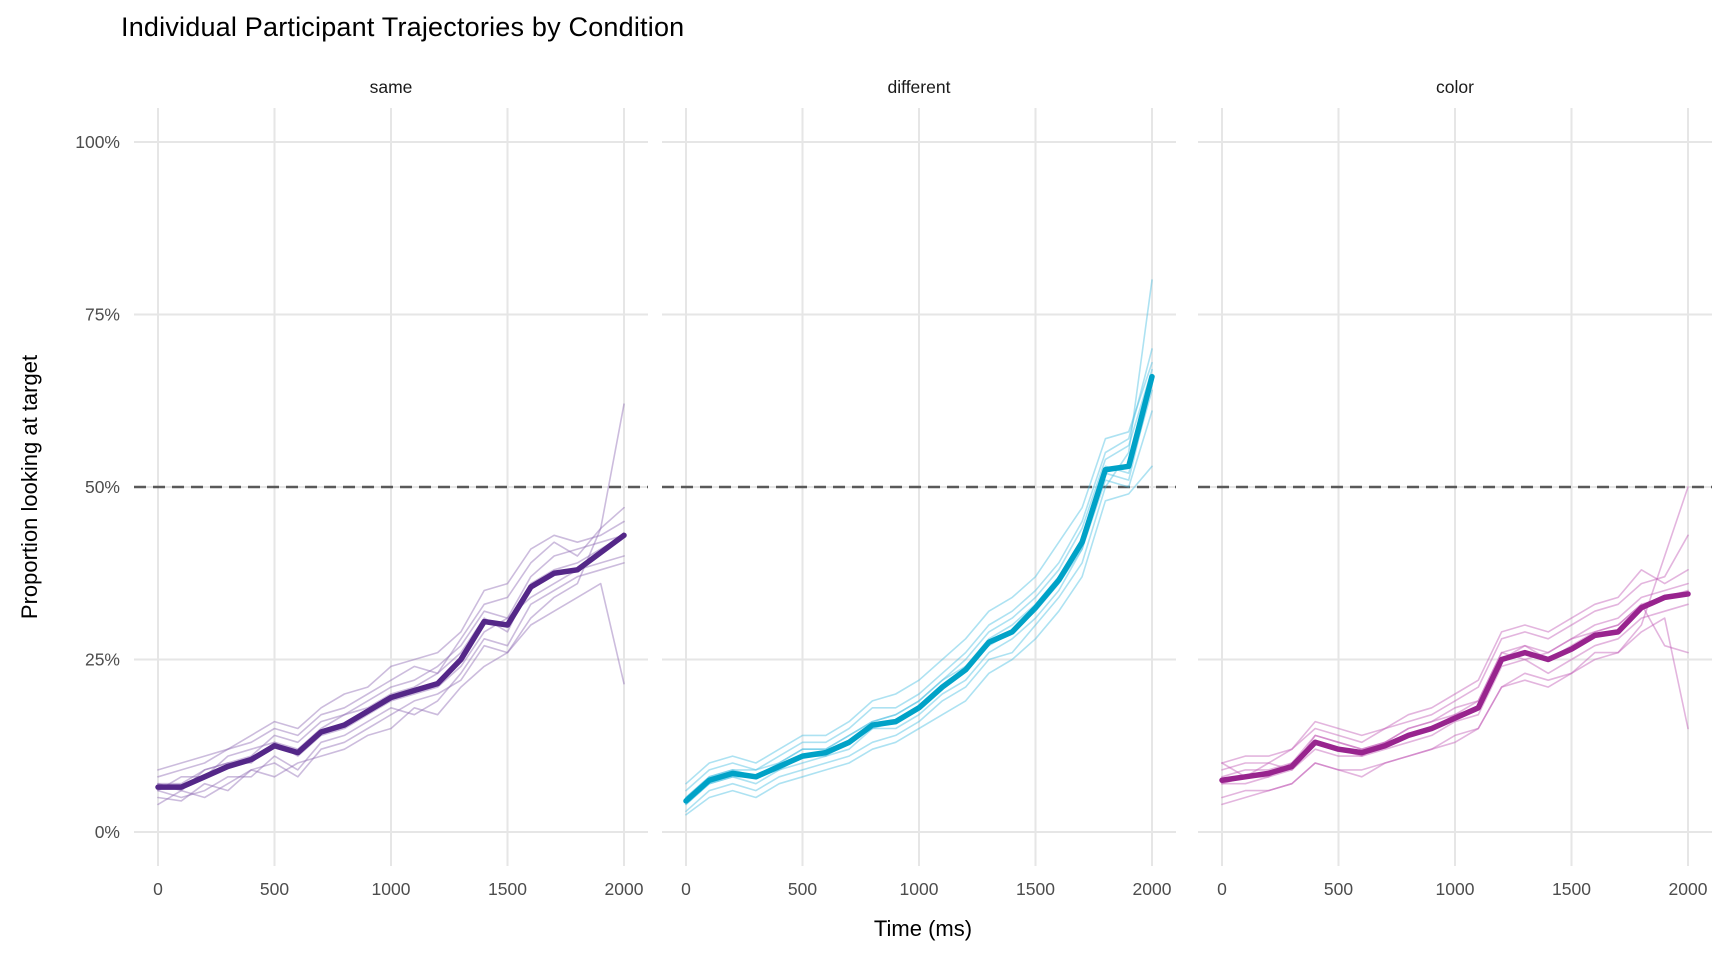  What do you see at coordinates (102, 315) in the screenshot?
I see `y-tick-label: 75%` at bounding box center [102, 315].